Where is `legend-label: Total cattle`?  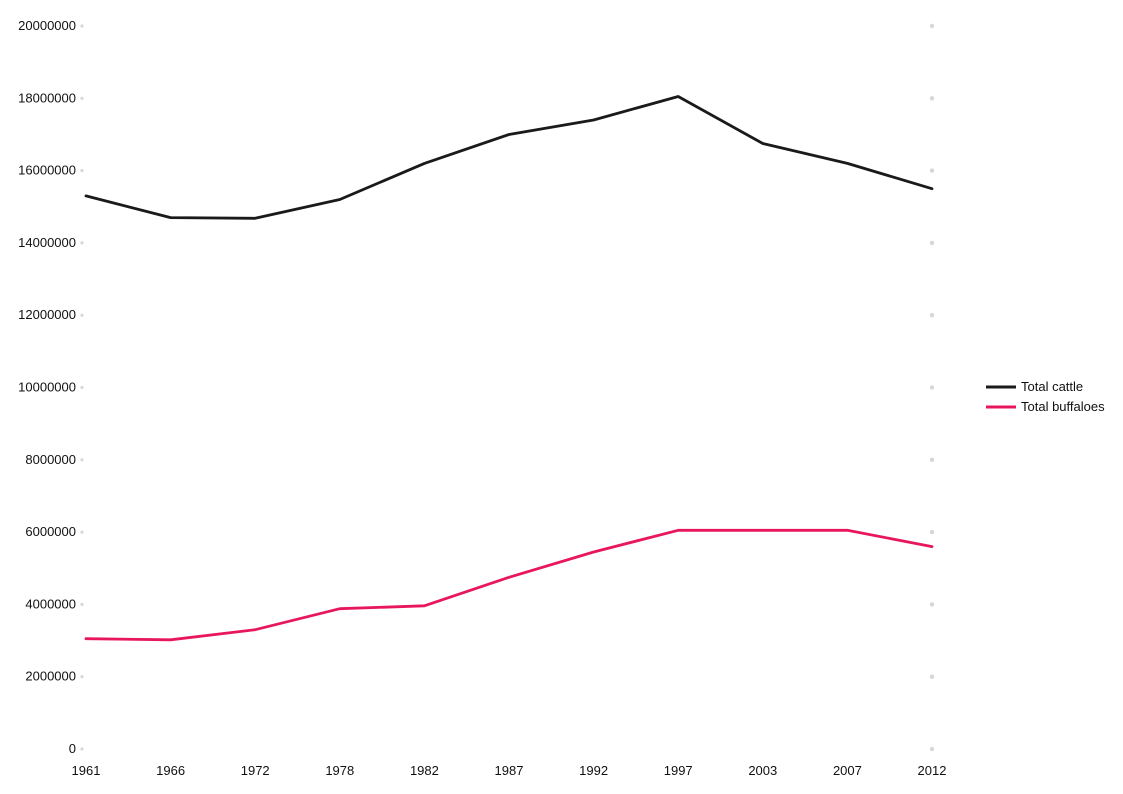 legend-label: Total cattle is located at coordinates (1052, 386).